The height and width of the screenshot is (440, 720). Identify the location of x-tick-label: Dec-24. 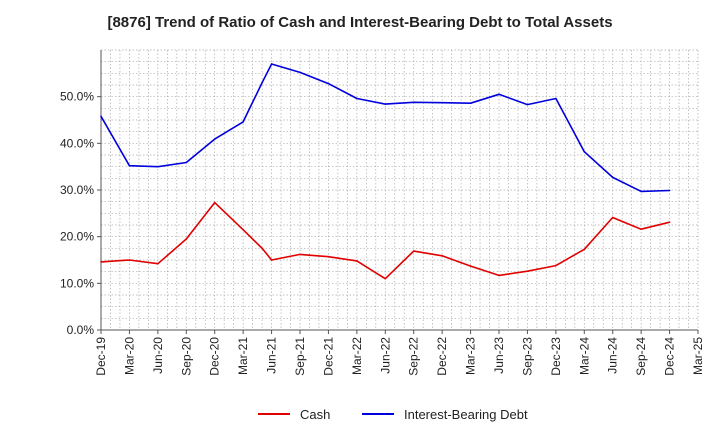
(670, 356).